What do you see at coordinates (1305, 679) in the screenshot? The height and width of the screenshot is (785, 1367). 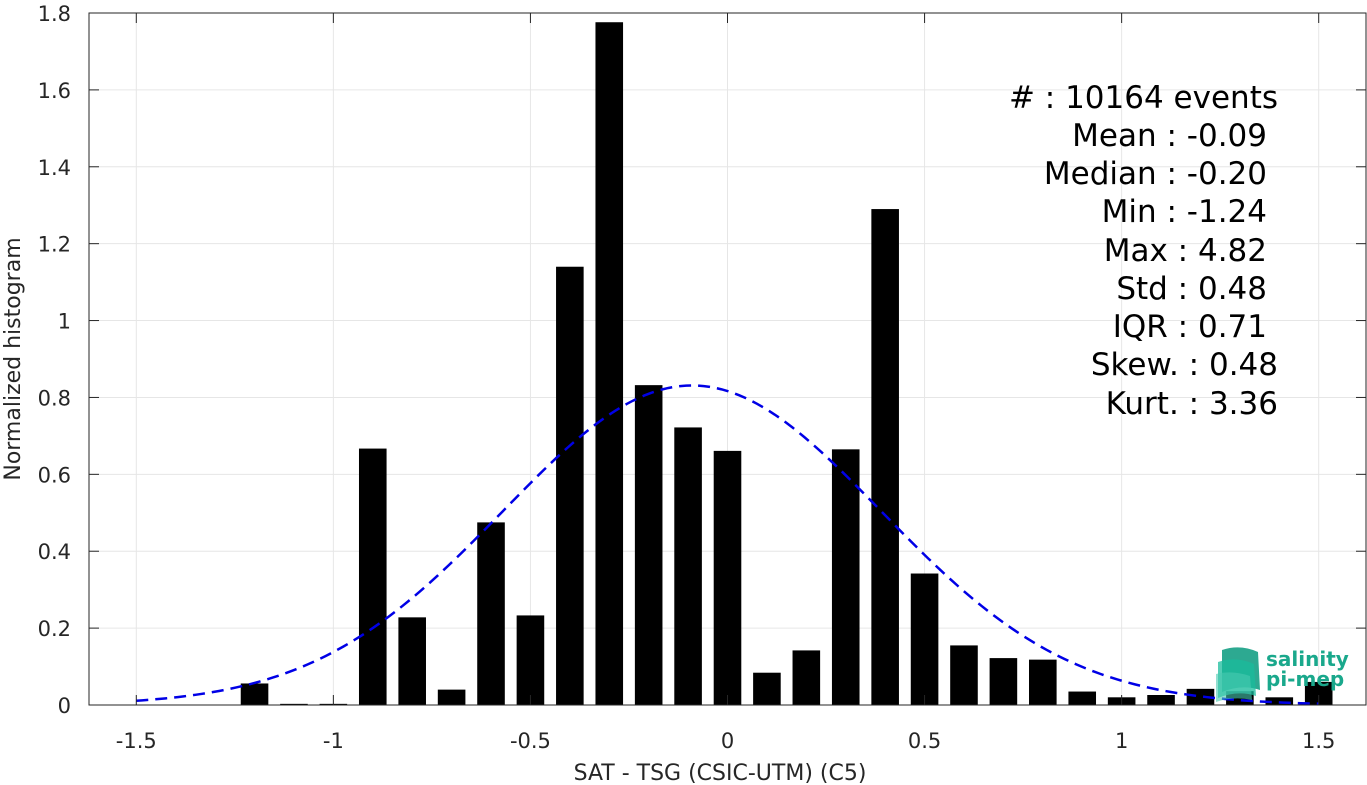 I see `logo-text-pi-mep: pi-mep` at bounding box center [1305, 679].